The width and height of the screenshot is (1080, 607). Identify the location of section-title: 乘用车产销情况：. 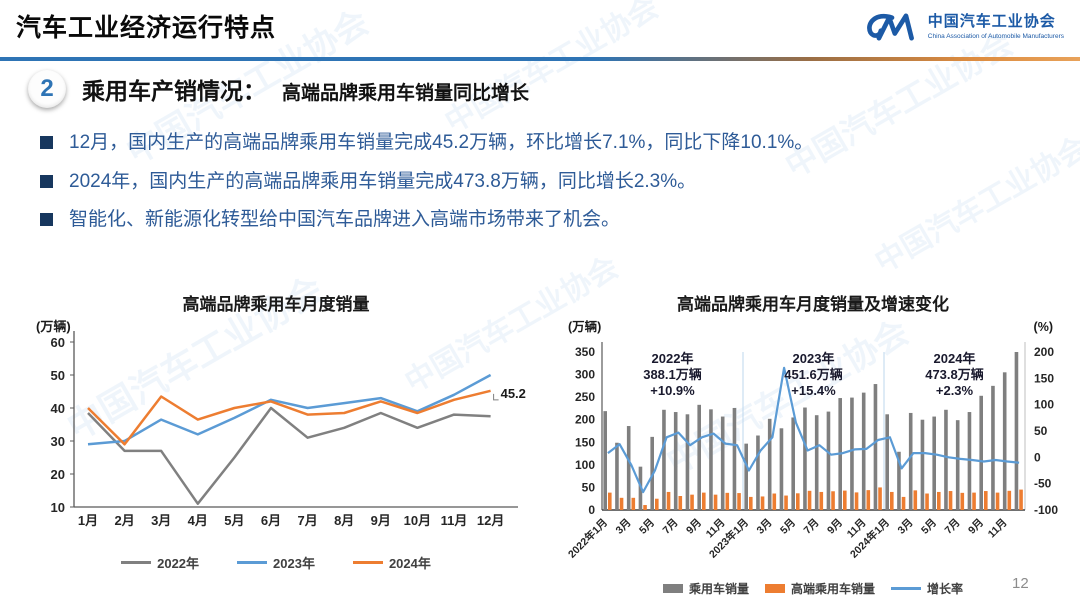
(174, 91).